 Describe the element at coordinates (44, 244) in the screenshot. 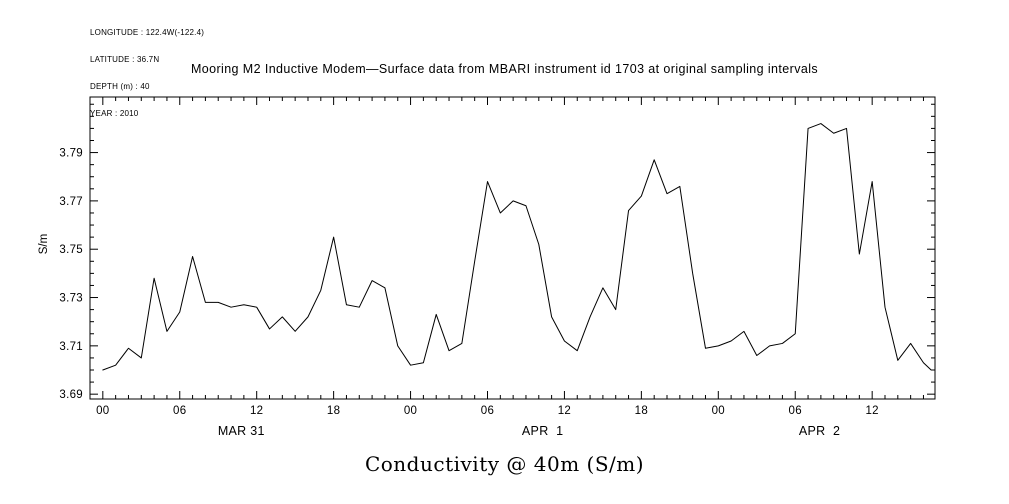

I see `y-axis-label: S/m` at that location.